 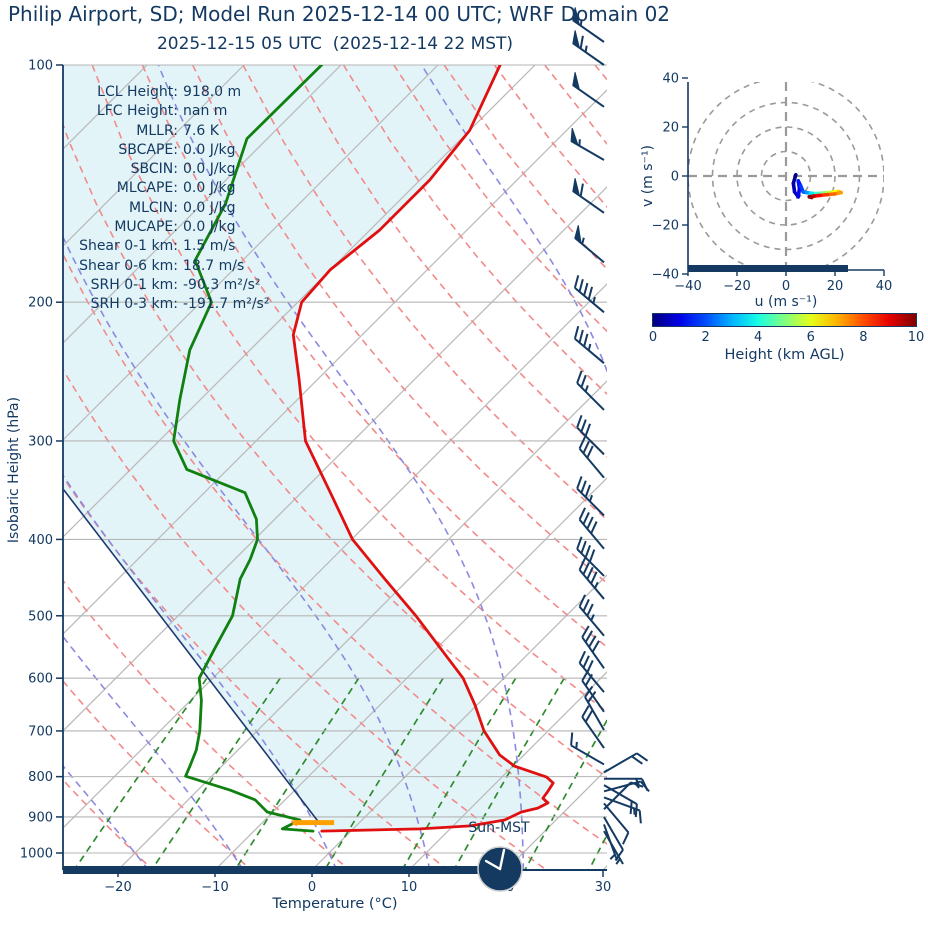 I want to click on stat-row: LCL Height: 918.0 m, so click(x=163, y=92).